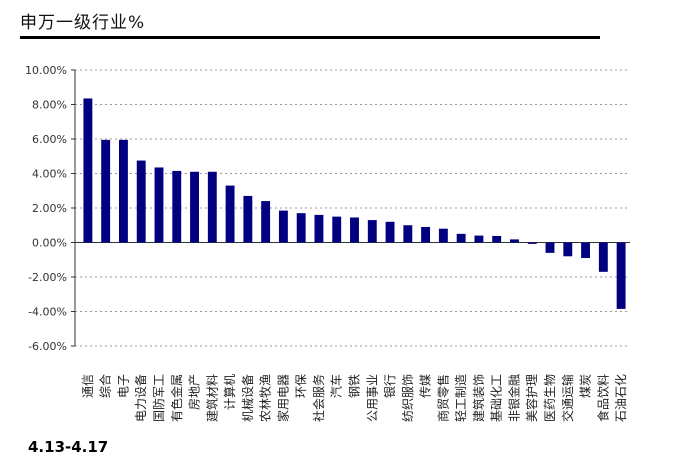 The height and width of the screenshot is (473, 673). What do you see at coordinates (567, 398) in the screenshot?
I see `category-label: 交通运输` at bounding box center [567, 398].